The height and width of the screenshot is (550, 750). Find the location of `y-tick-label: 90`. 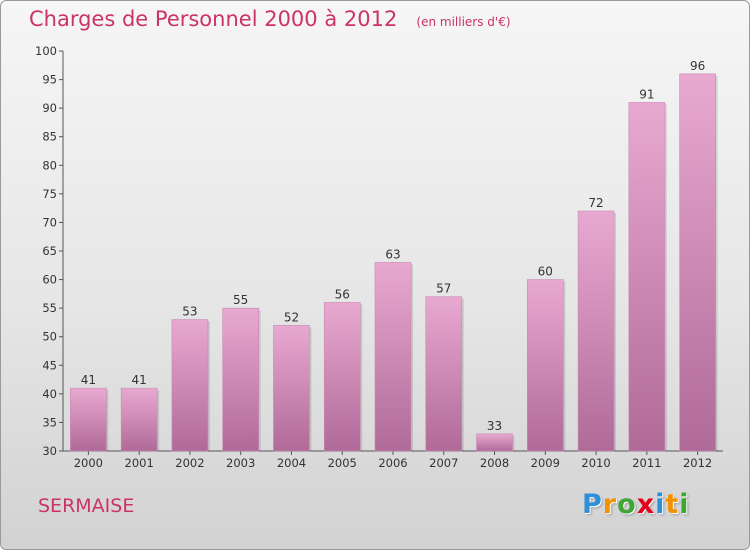

y-tick-label: 90 is located at coordinates (49, 108).